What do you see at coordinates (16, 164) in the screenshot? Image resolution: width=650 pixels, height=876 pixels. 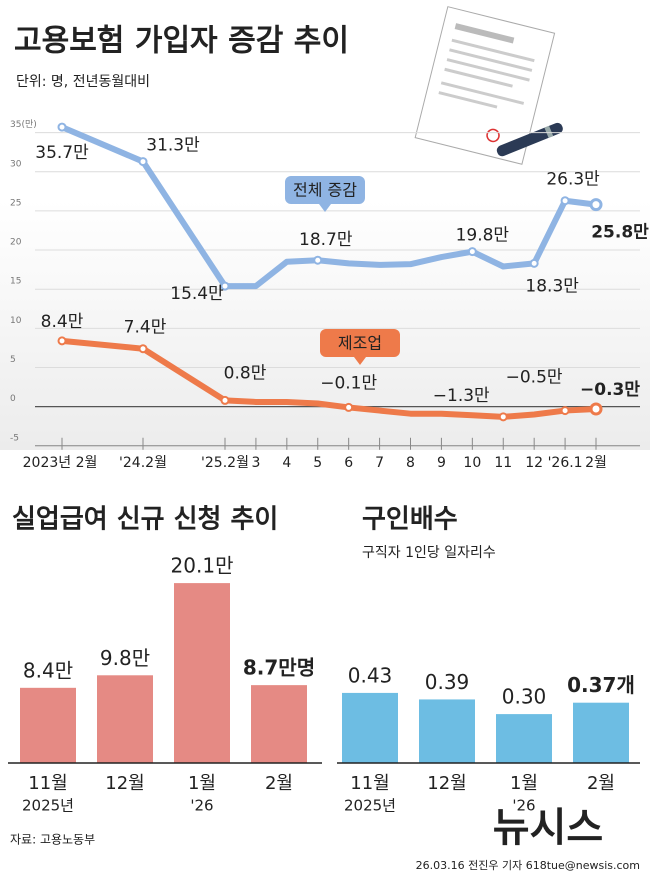 I see `y-tick-label: 30` at bounding box center [16, 164].